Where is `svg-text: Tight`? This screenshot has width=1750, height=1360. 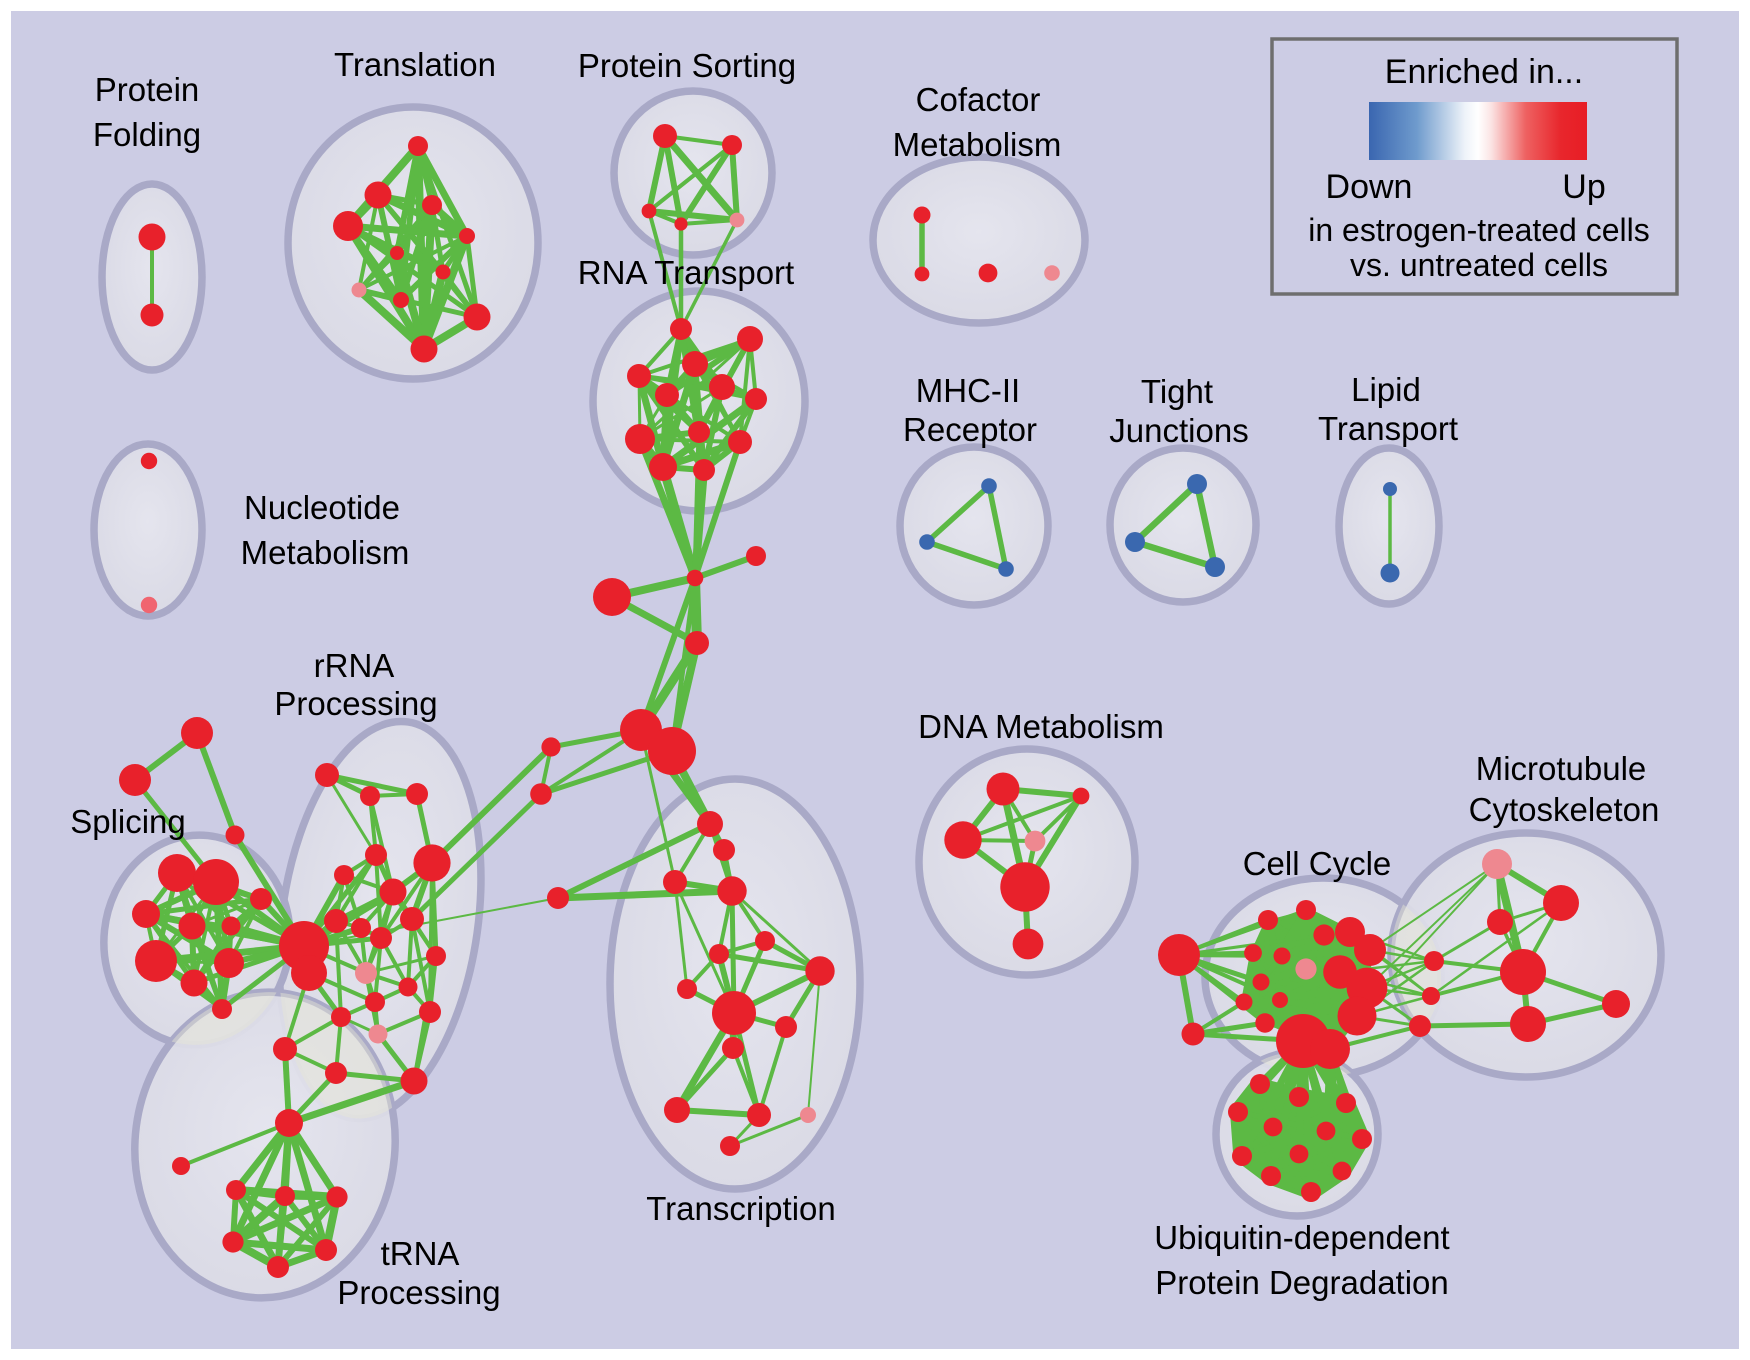 svg-text: Tight is located at coordinates (1177, 391).